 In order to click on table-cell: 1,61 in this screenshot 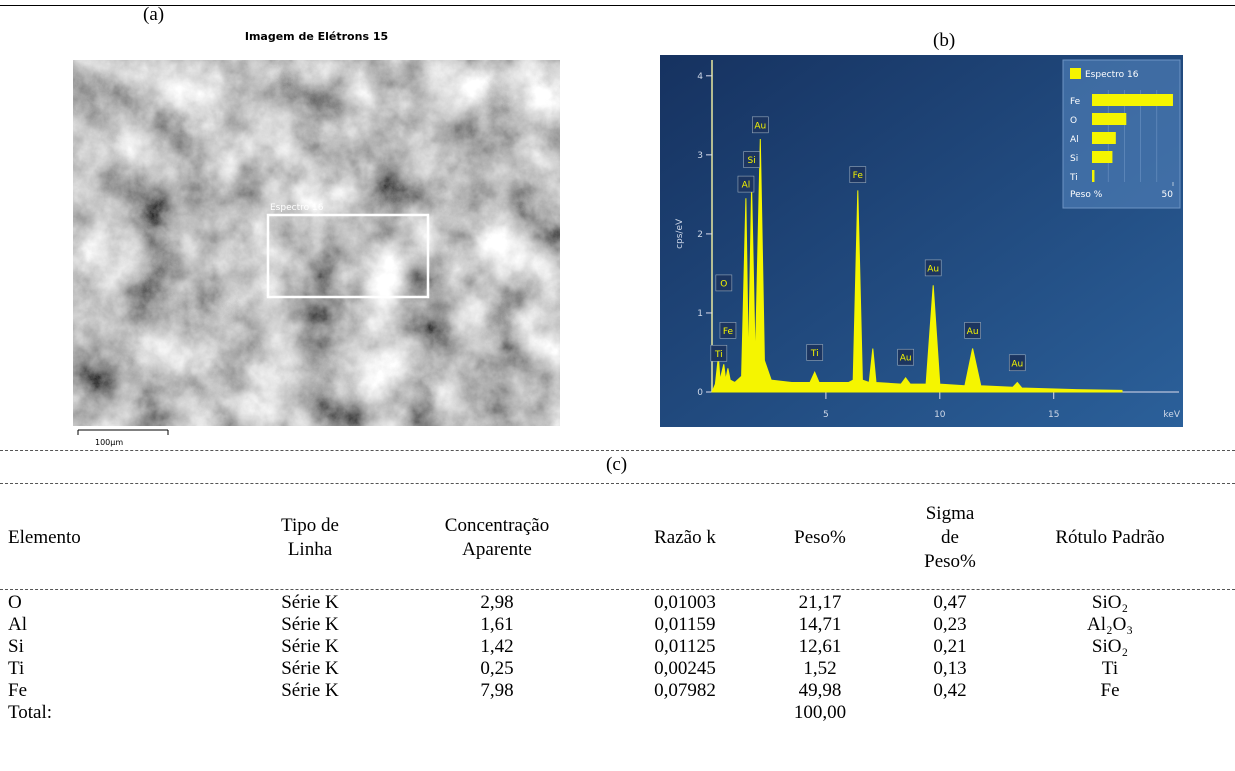, I will do `click(497, 624)`.